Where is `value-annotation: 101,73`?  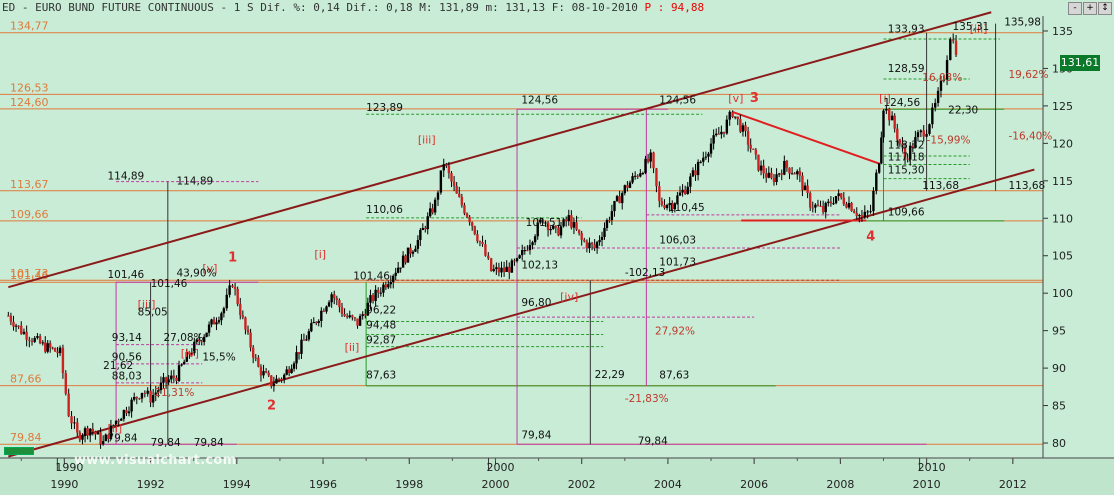 value-annotation: 101,73 is located at coordinates (677, 262).